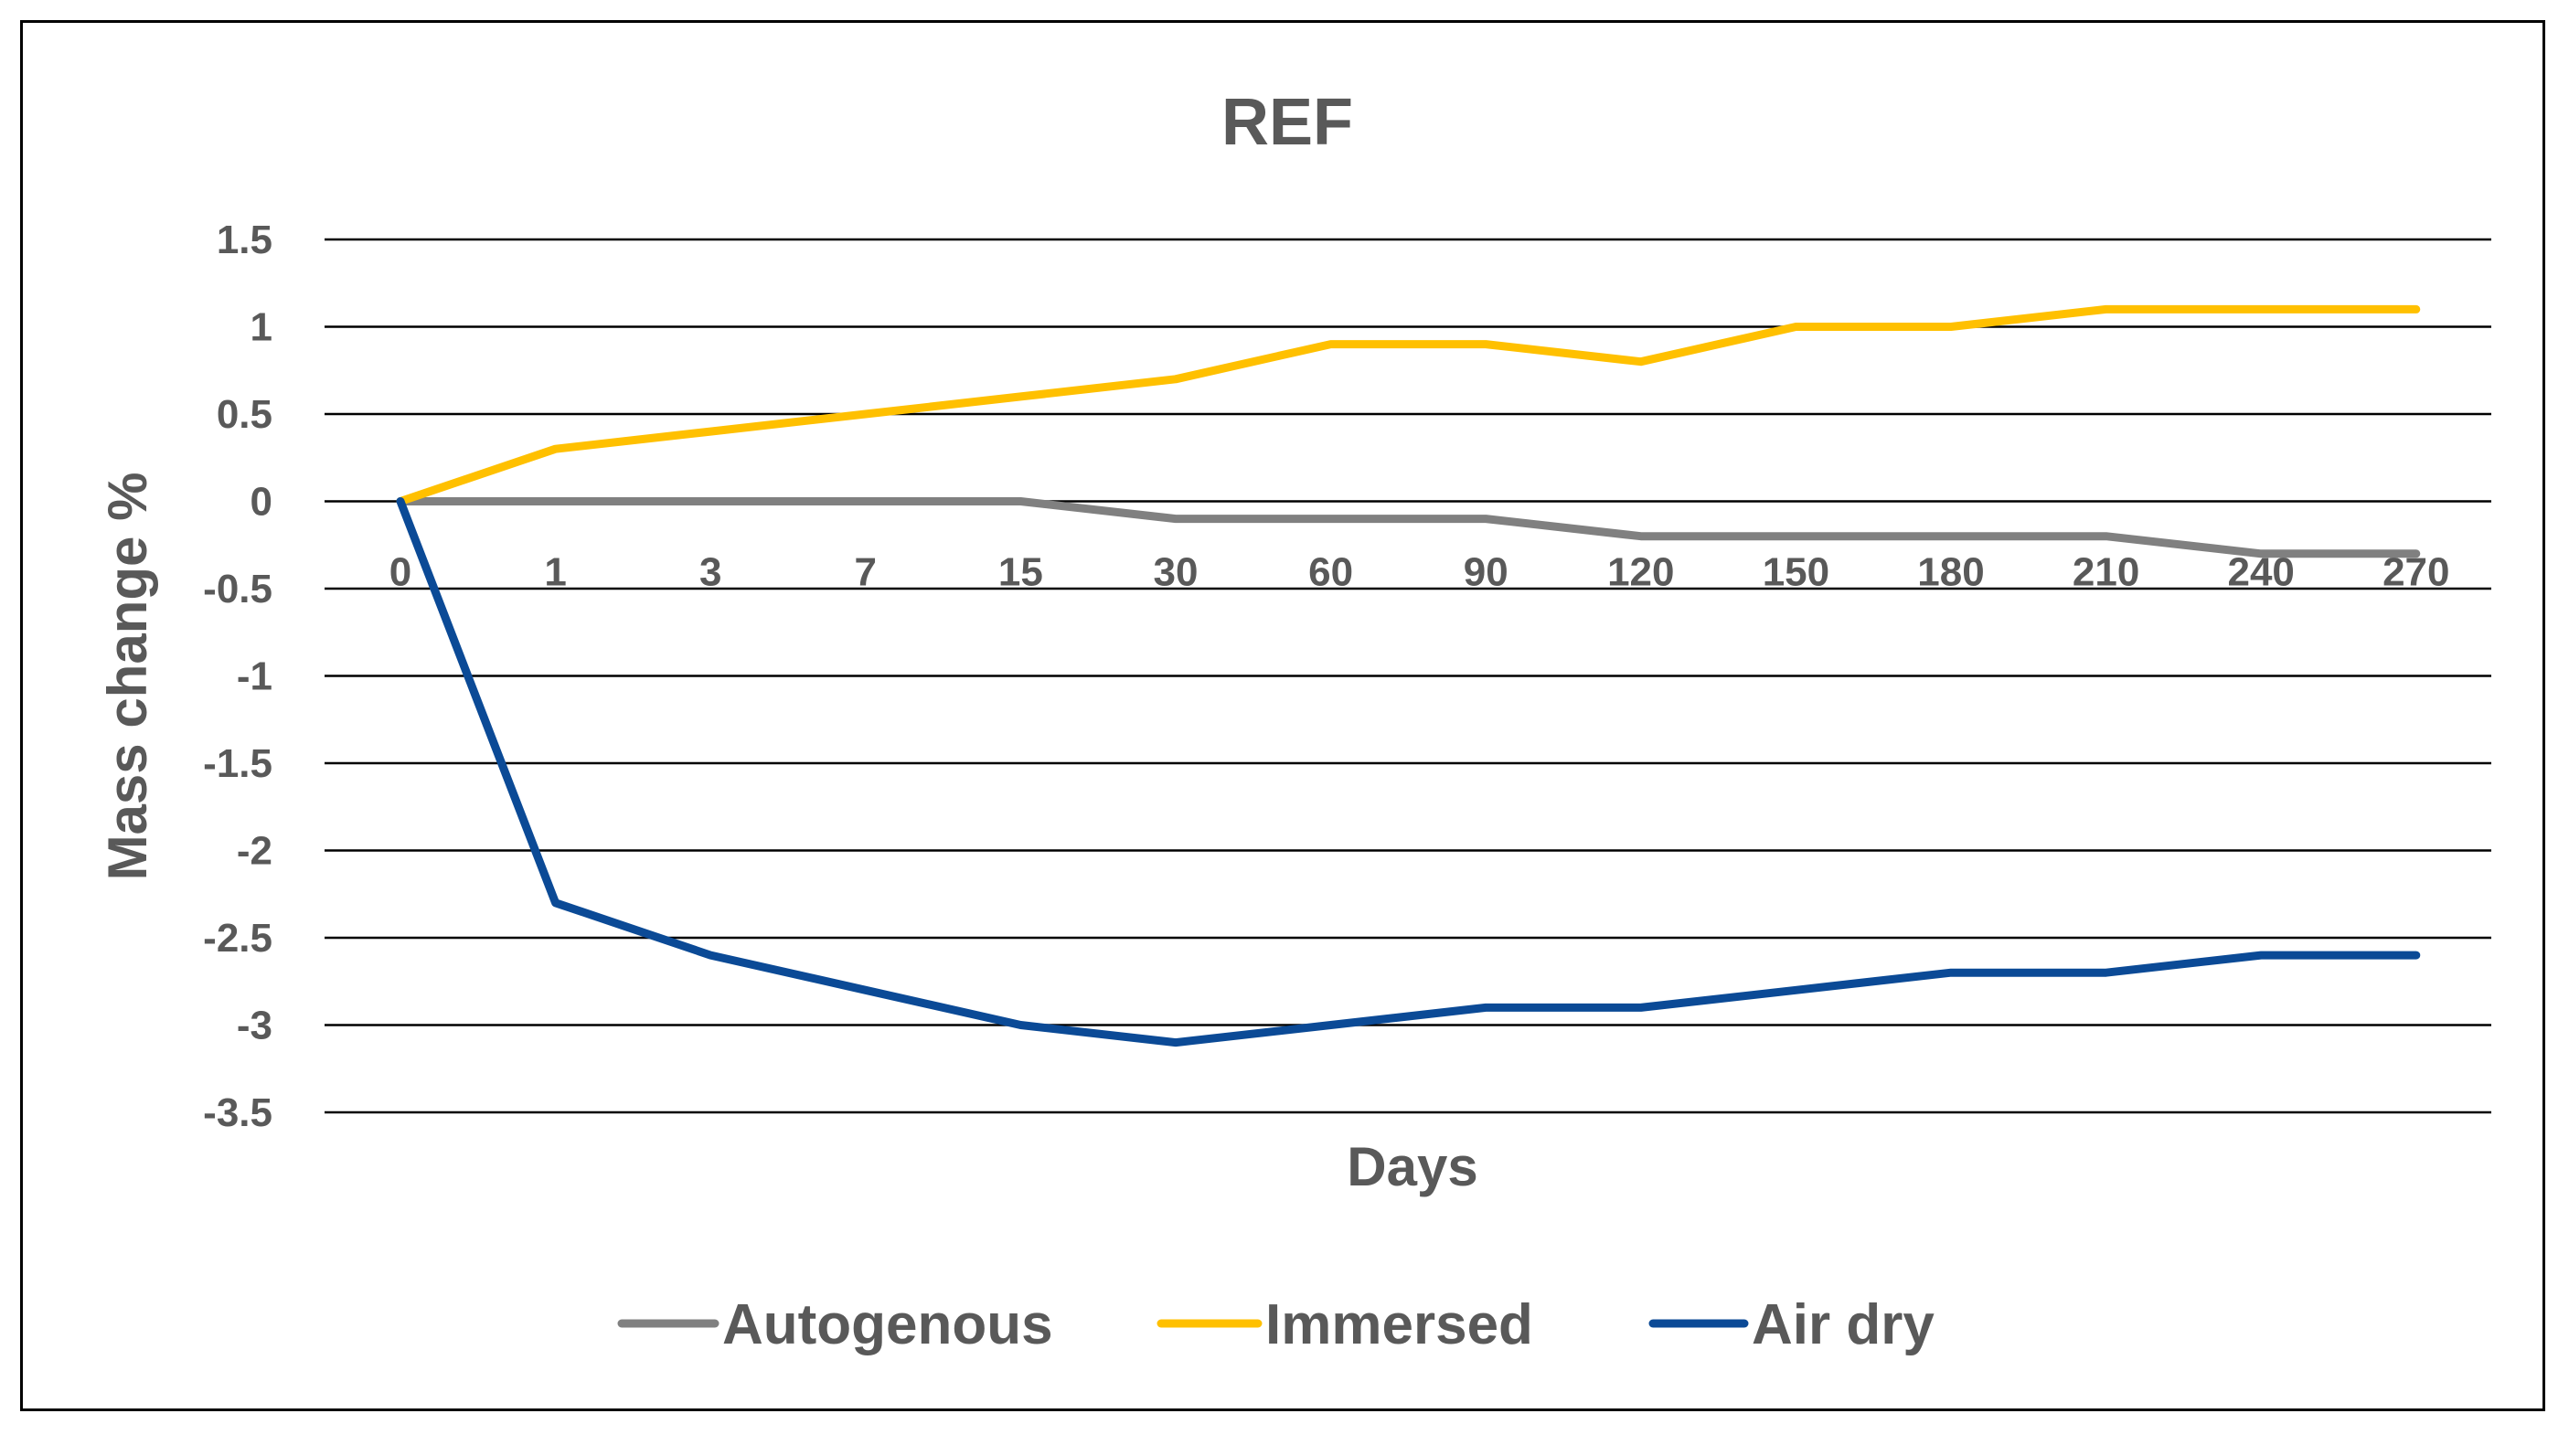 This screenshot has height=1456, width=2569. Describe the element at coordinates (255, 676) in the screenshot. I see `y-tick-label: -1` at that location.